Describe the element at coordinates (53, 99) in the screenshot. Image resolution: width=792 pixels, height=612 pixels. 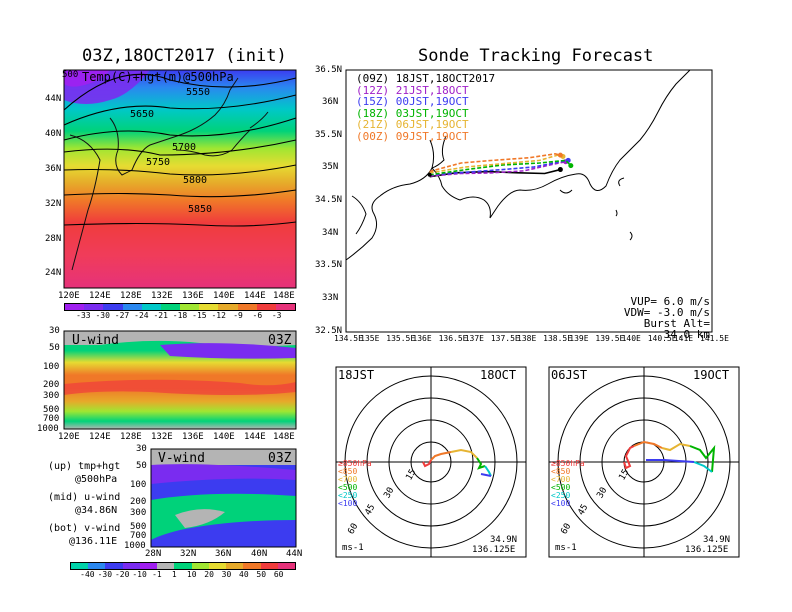
I see `map500-lat-label: 44N` at that location.